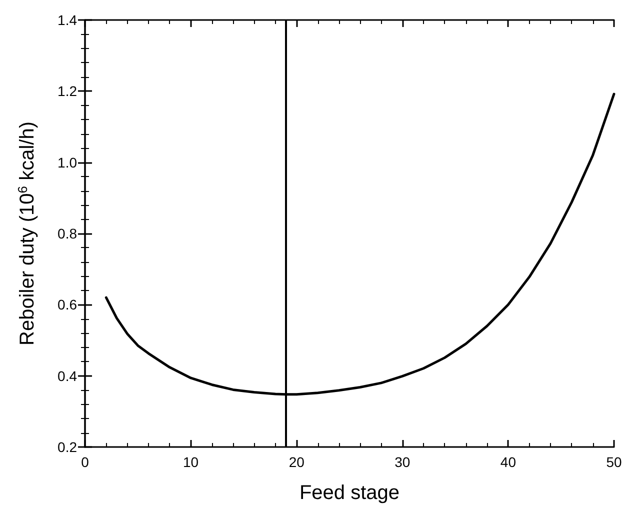  What do you see at coordinates (26, 234) in the screenshot?
I see `y-axis-title: Reboiler duty (106 kcal/h)` at bounding box center [26, 234].